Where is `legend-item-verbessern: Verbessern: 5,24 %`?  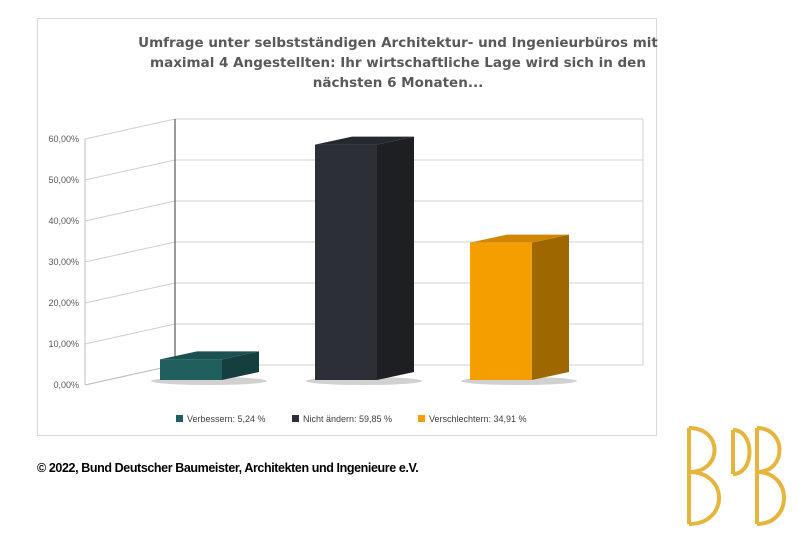 legend-item-verbessern: Verbessern: 5,24 % is located at coordinates (221, 419).